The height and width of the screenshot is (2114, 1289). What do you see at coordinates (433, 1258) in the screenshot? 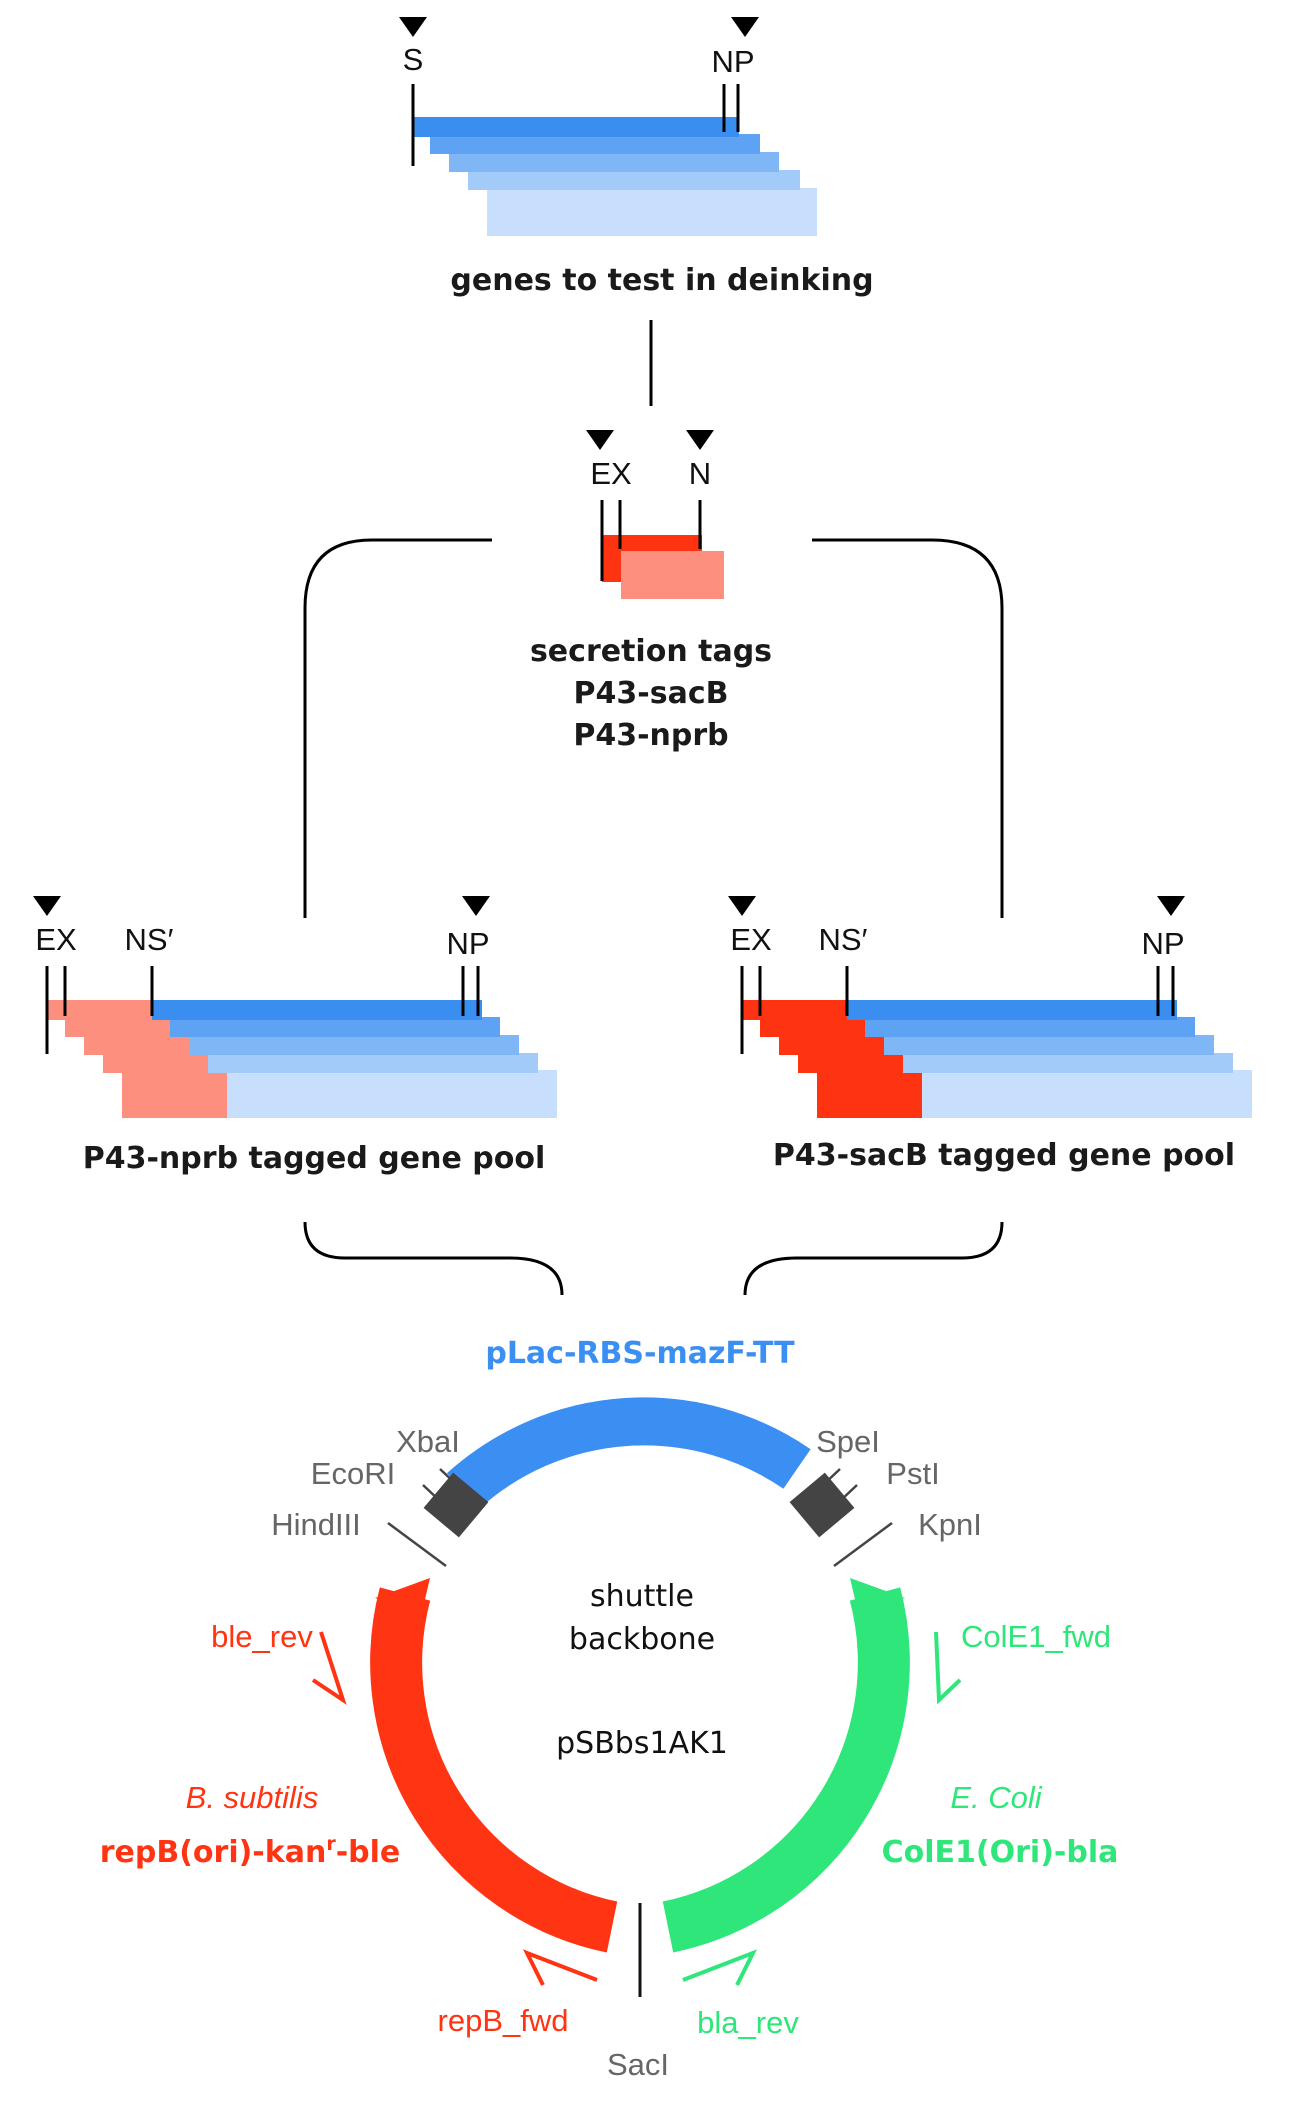
I see `connector-left-pool-plasmid` at bounding box center [433, 1258].